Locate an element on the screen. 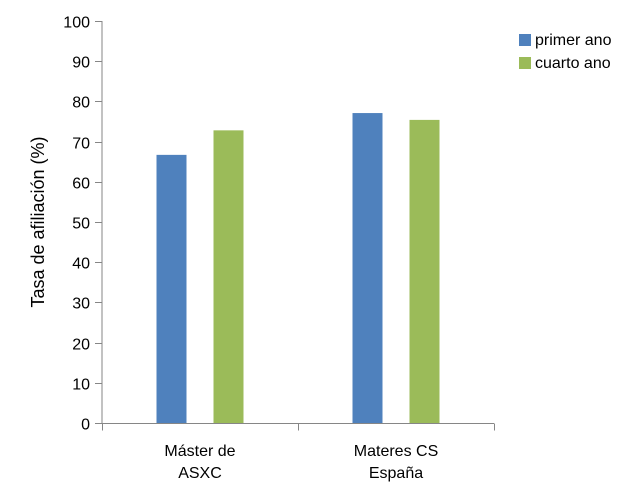 This screenshot has height=490, width=642. y-tick-label: 90 is located at coordinates (81, 63).